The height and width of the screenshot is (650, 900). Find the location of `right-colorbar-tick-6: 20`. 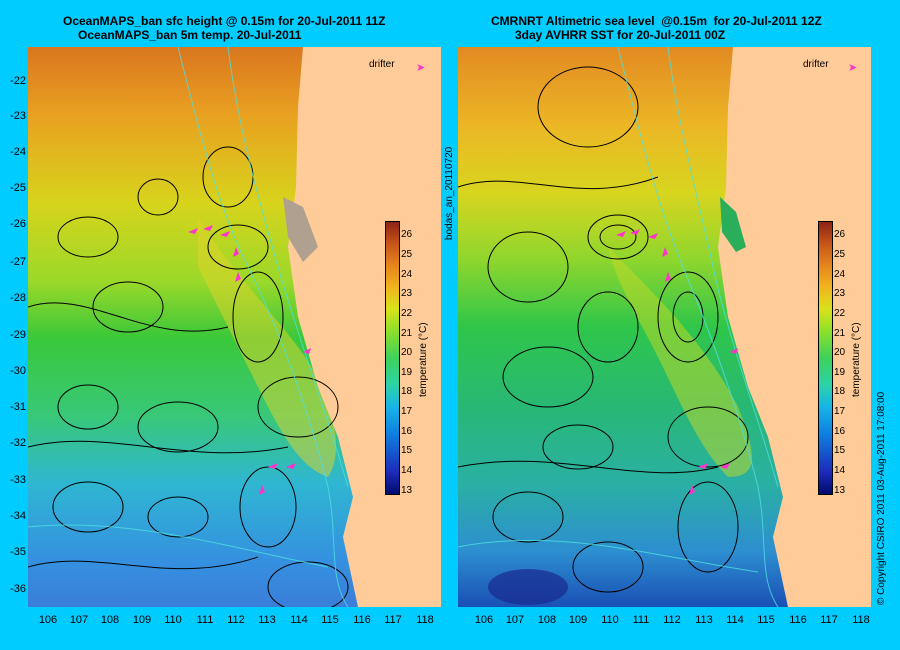

right-colorbar-tick-6: 20 is located at coordinates (840, 352).